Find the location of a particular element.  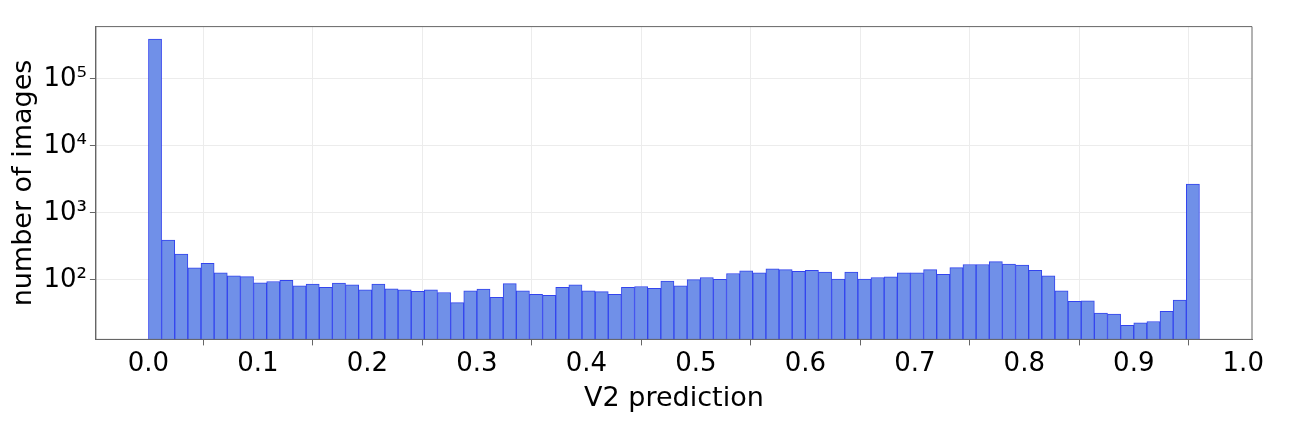

y-axis-title: number of images is located at coordinates (22, 183).